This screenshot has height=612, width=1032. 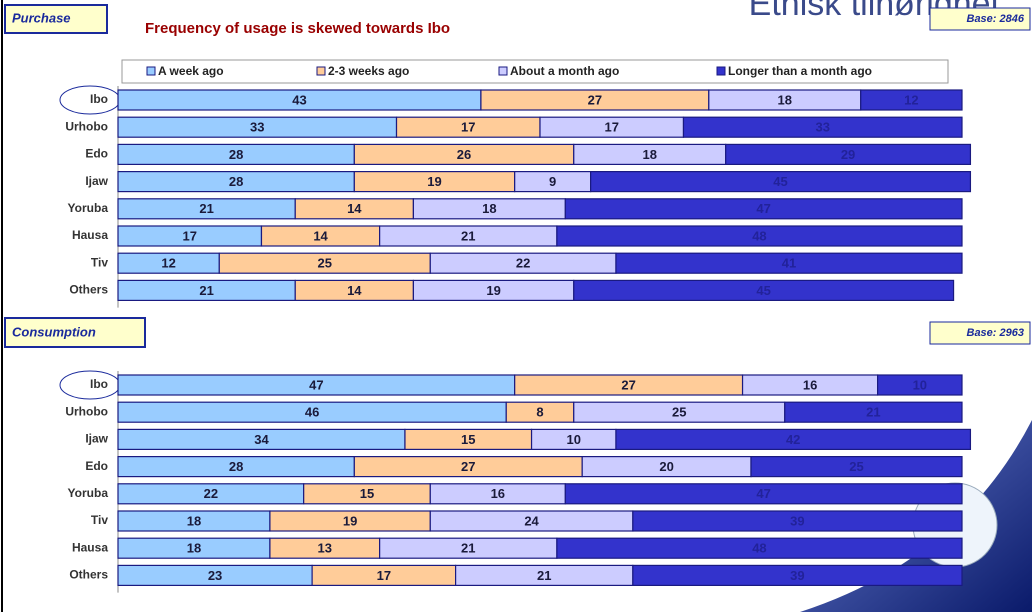 What do you see at coordinates (793, 439) in the screenshot?
I see `data-label: 42` at bounding box center [793, 439].